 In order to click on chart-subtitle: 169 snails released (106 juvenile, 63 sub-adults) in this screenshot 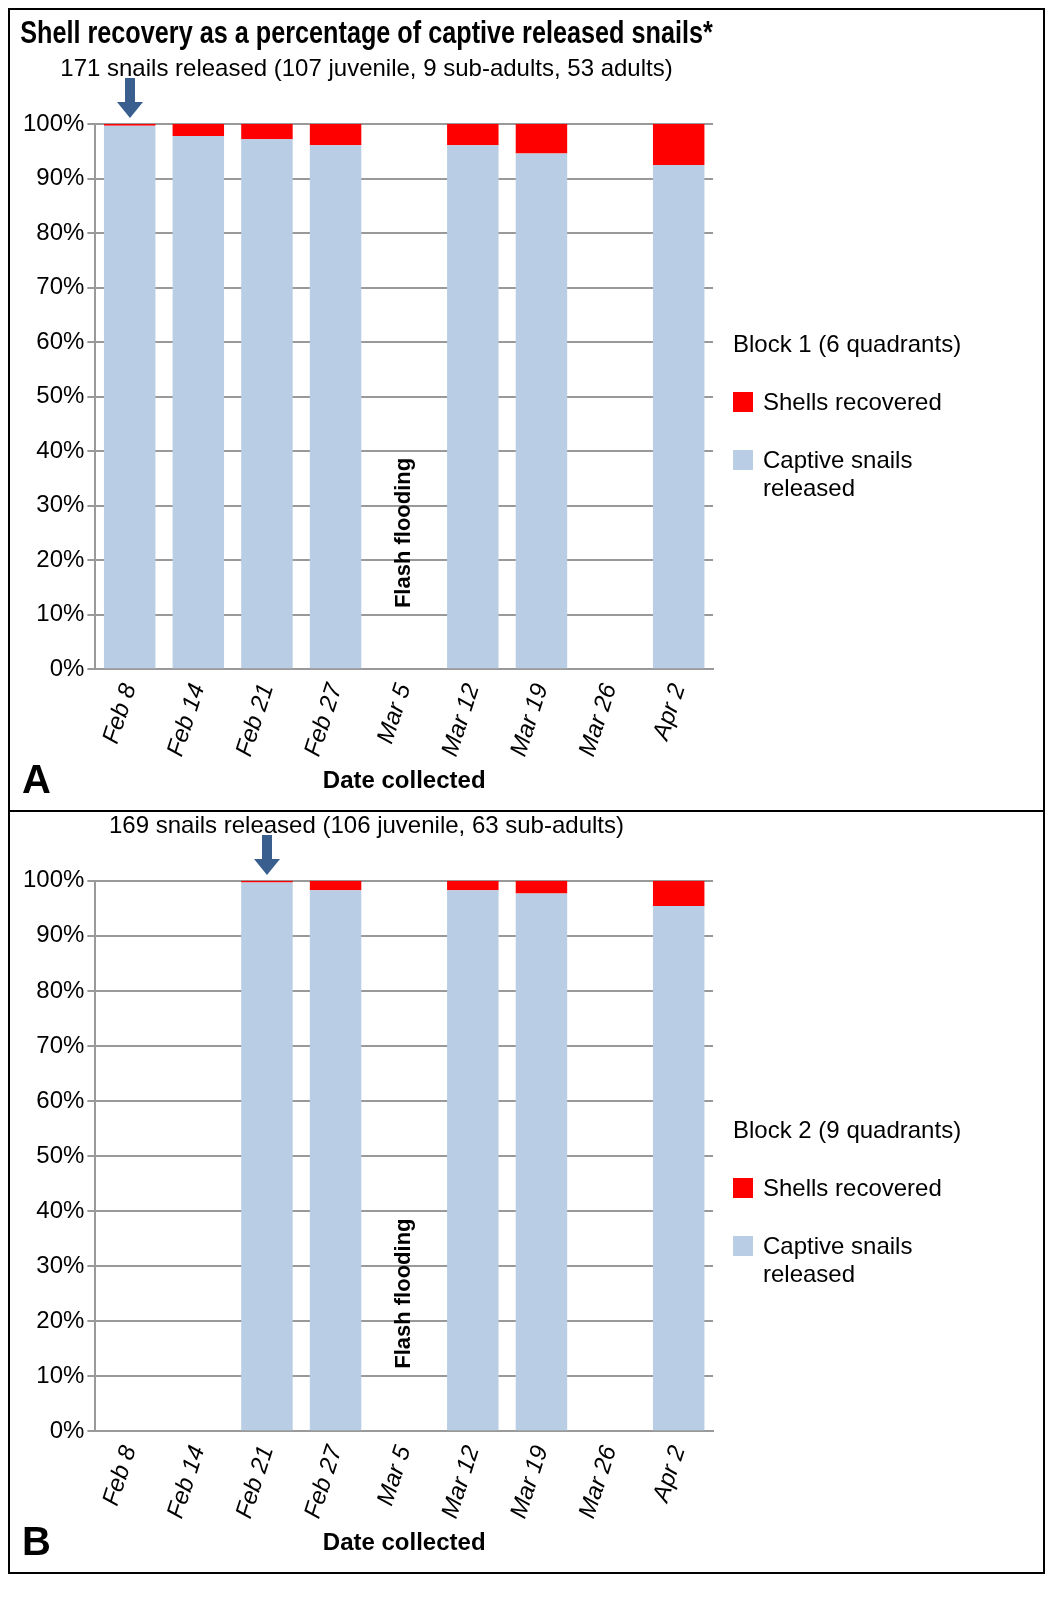, I will do `click(366, 825)`.